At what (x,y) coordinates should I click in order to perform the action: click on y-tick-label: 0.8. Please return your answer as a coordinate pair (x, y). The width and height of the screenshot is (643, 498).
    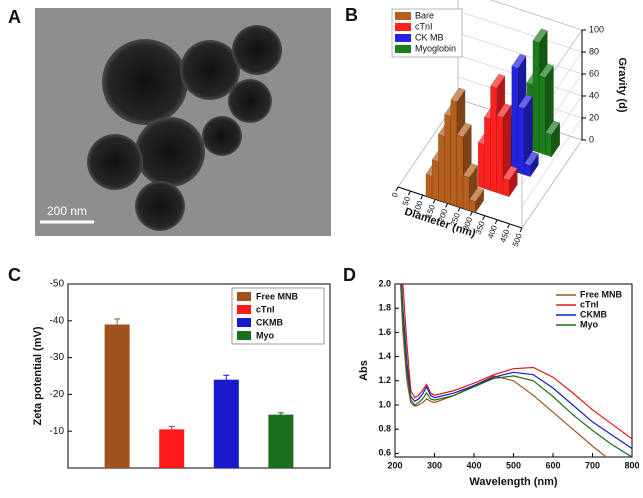
    Looking at the image, I should click on (384, 429).